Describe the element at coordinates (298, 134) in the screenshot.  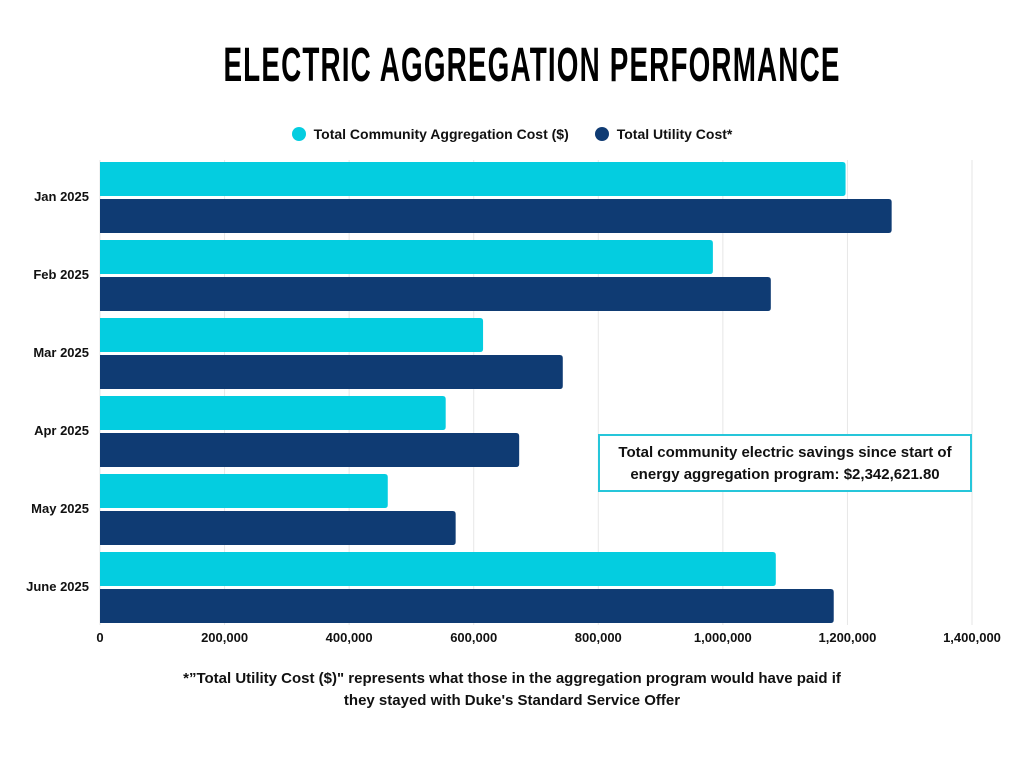
I see `legend-swatch-community-cost` at that location.